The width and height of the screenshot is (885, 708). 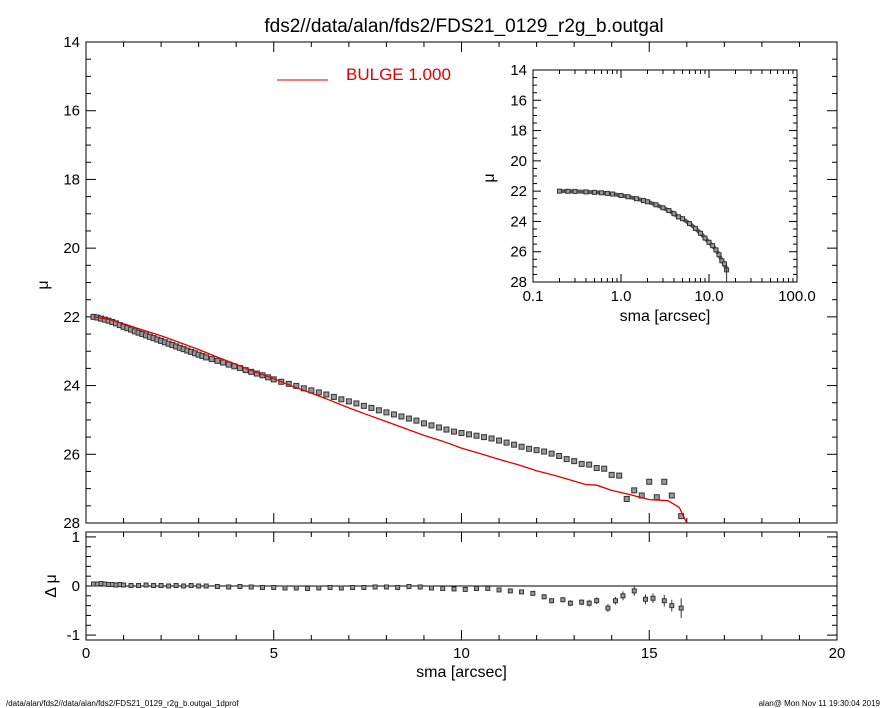 What do you see at coordinates (71, 386) in the screenshot?
I see `main-y-tick-label: 24` at bounding box center [71, 386].